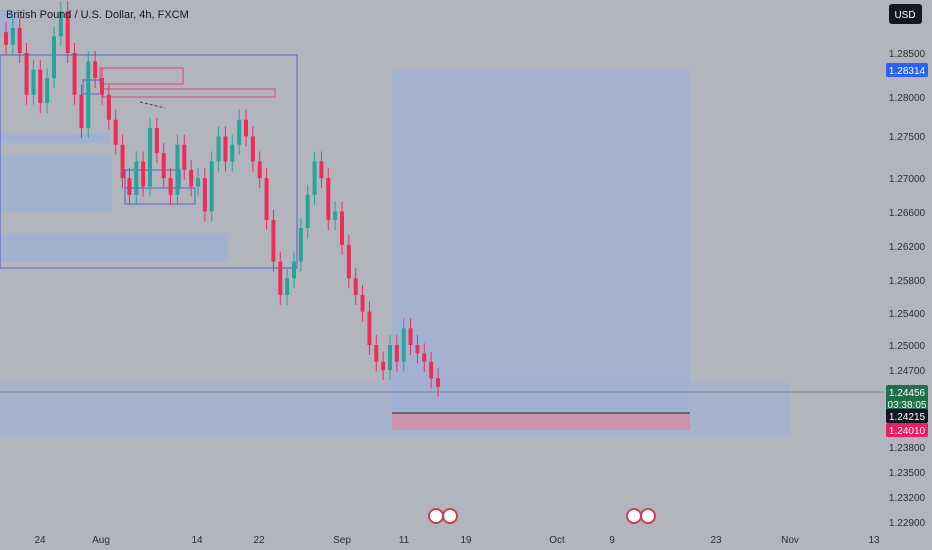 This screenshot has height=550, width=932. What do you see at coordinates (907, 393) in the screenshot?
I see `current-price: 1.24456` at bounding box center [907, 393].